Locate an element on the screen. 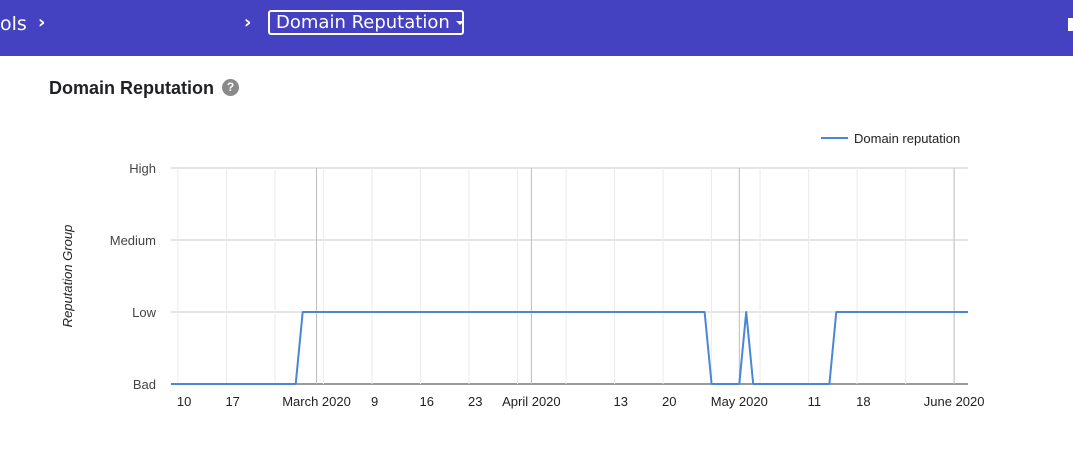  x-tick-label: 17 is located at coordinates (232, 401).